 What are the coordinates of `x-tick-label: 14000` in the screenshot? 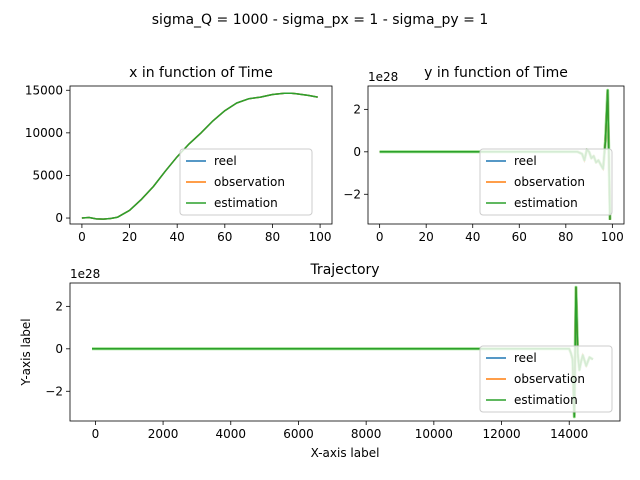 It's located at (569, 434).